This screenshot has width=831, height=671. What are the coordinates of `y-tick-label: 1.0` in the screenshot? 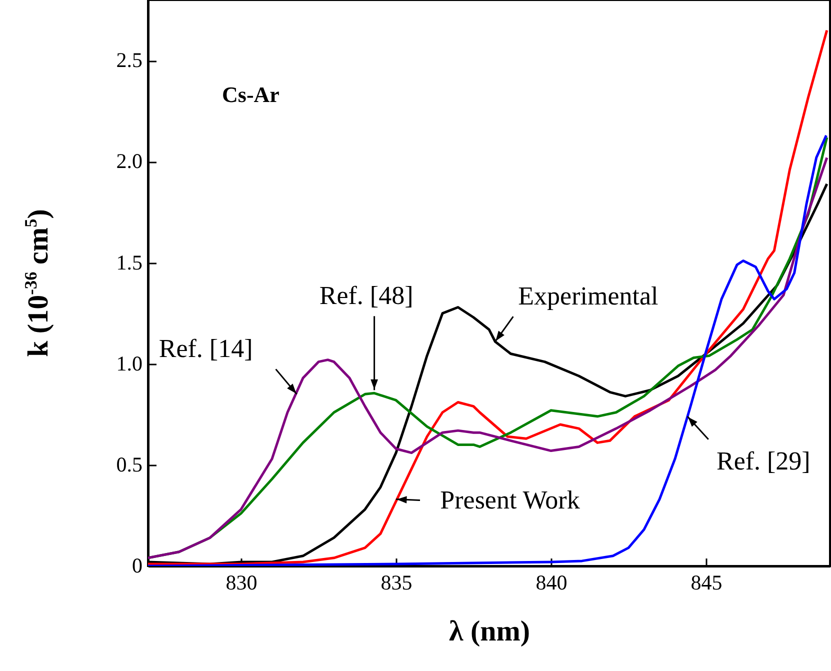 It's located at (129, 363).